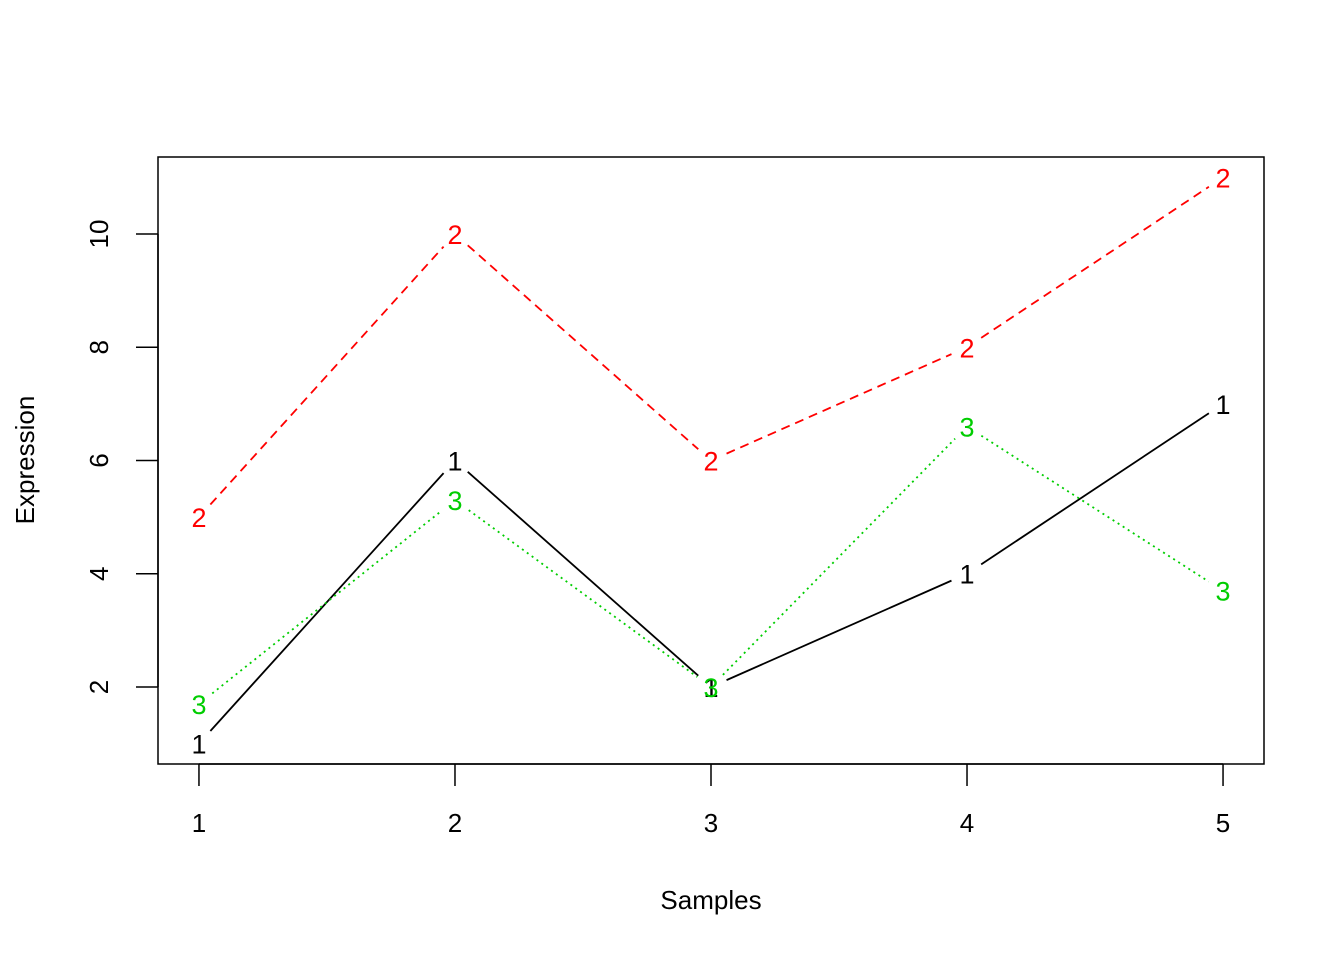 Image resolution: width=1344 pixels, height=960 pixels. Describe the element at coordinates (99, 460) in the screenshot. I see `y-tick-label: 6` at that location.